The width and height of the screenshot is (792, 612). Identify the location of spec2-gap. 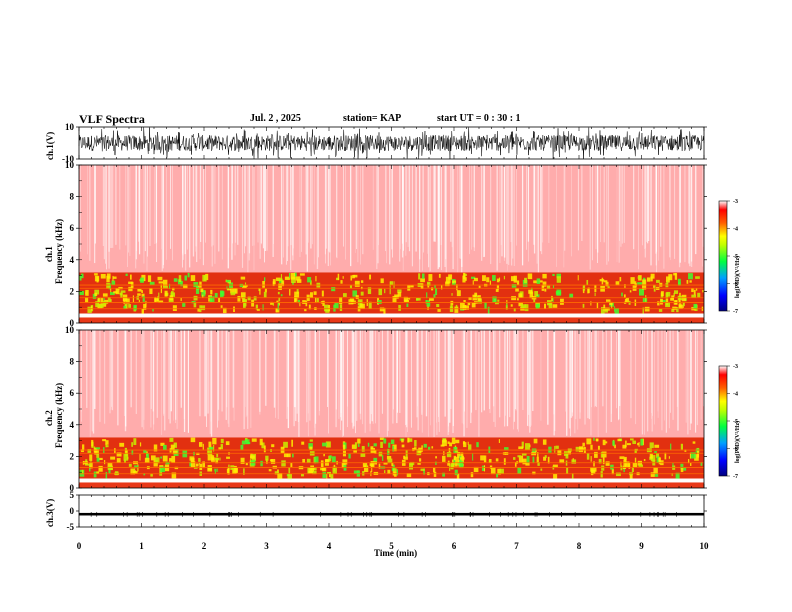
(391, 480).